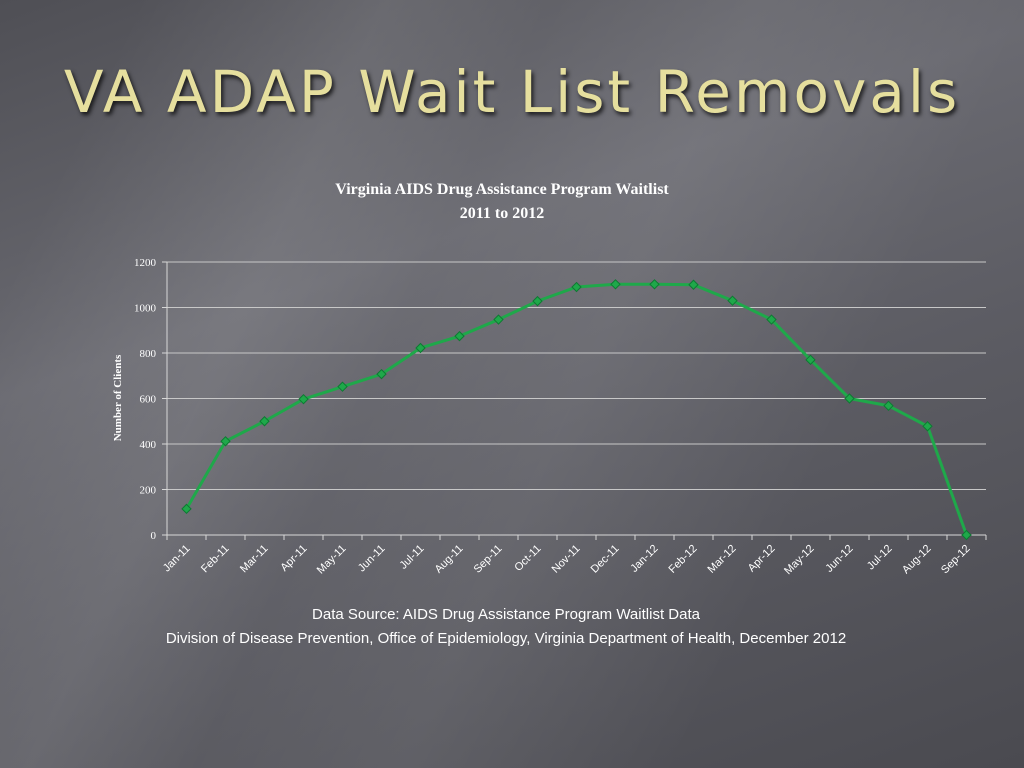  I want to click on x-tick-label: Dec-11, so click(605, 559).